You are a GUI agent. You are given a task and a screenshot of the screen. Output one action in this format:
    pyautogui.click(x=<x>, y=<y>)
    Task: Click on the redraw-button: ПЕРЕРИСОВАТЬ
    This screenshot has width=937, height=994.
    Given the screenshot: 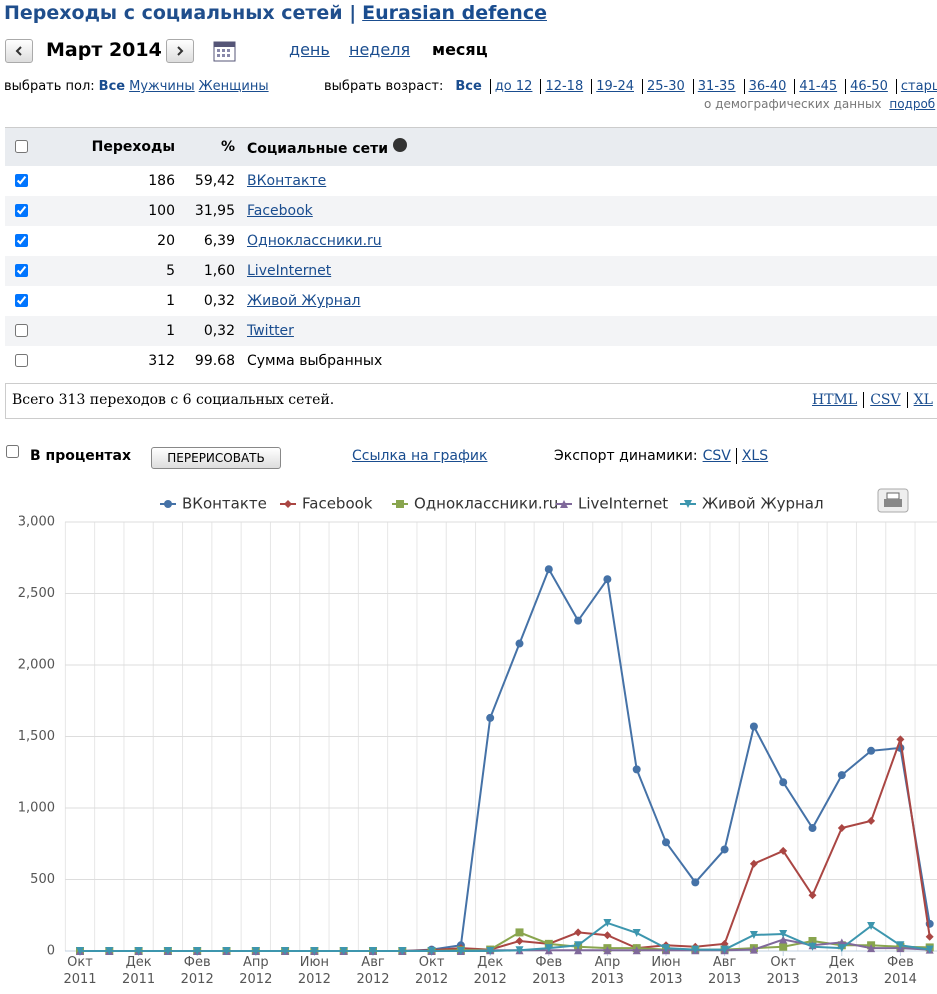 What is the action you would take?
    pyautogui.click(x=216, y=458)
    